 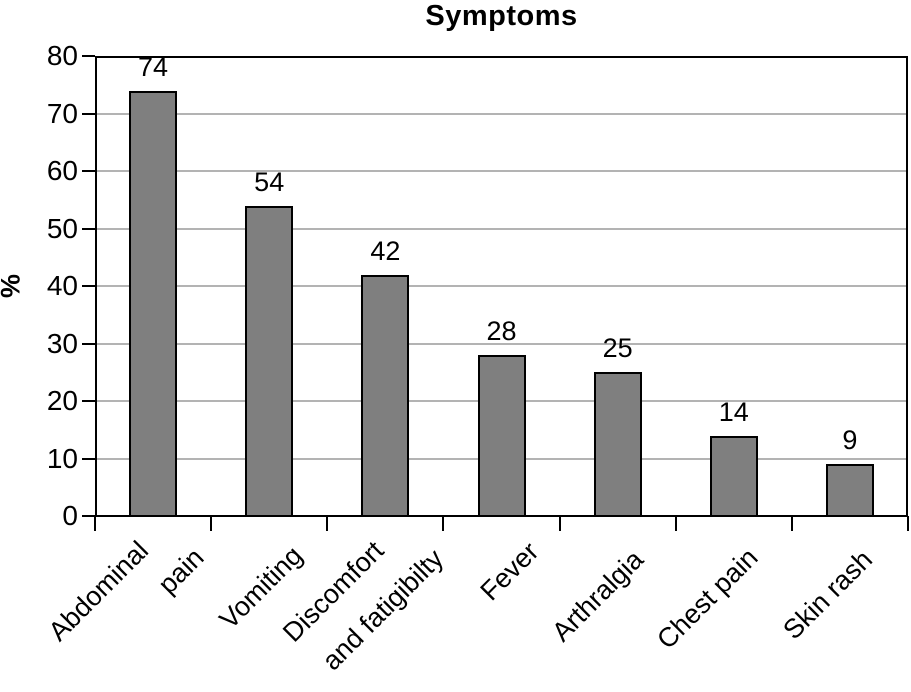 I want to click on chart-title: Symptoms, so click(x=501, y=16).